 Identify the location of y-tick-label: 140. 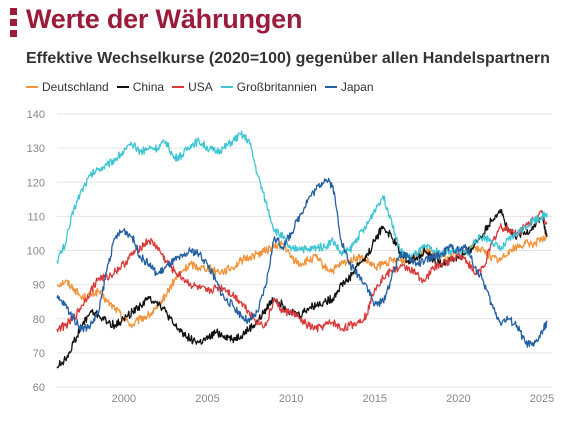
(36, 115).